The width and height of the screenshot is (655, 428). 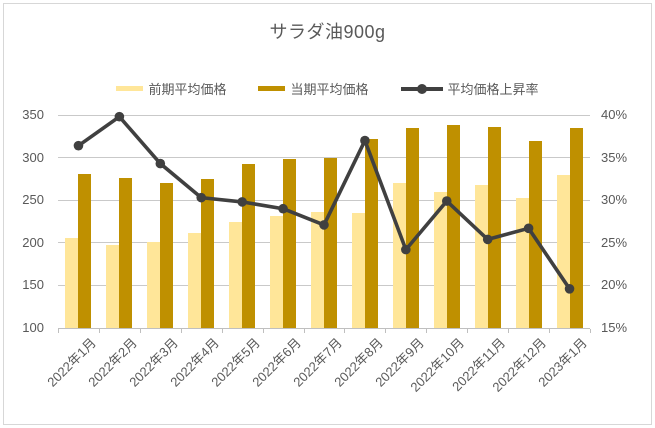 I want to click on y-axis-label-right: 40%, so click(x=614, y=114).